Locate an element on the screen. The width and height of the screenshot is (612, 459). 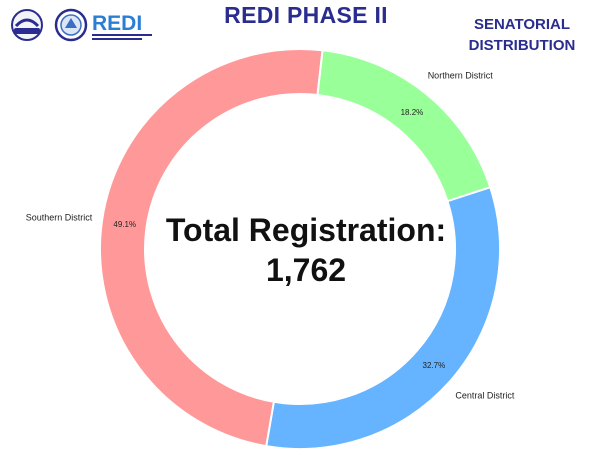
agency-seal-logo is located at coordinates (71, 25).